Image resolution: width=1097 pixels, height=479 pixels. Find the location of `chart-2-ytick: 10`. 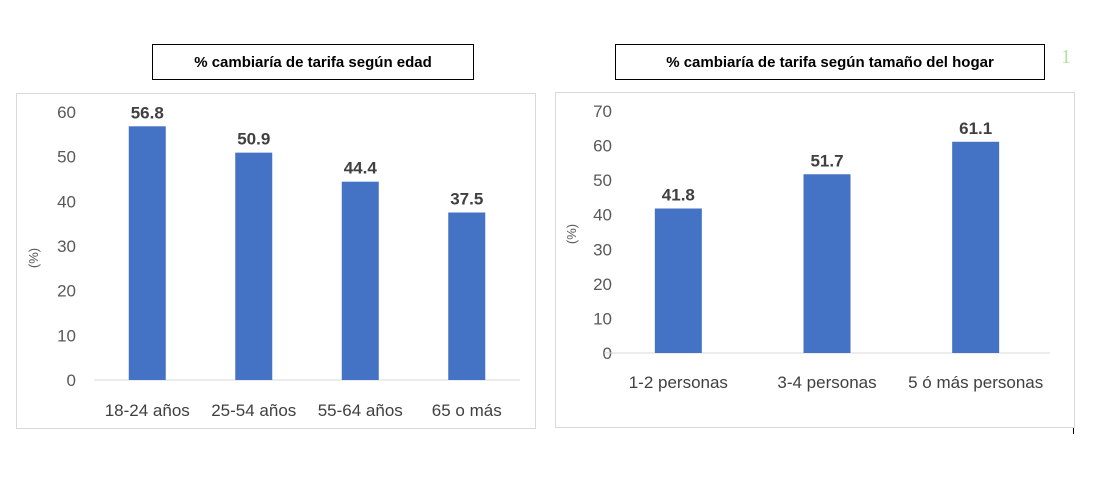

chart-2-ytick: 10 is located at coordinates (602, 318).